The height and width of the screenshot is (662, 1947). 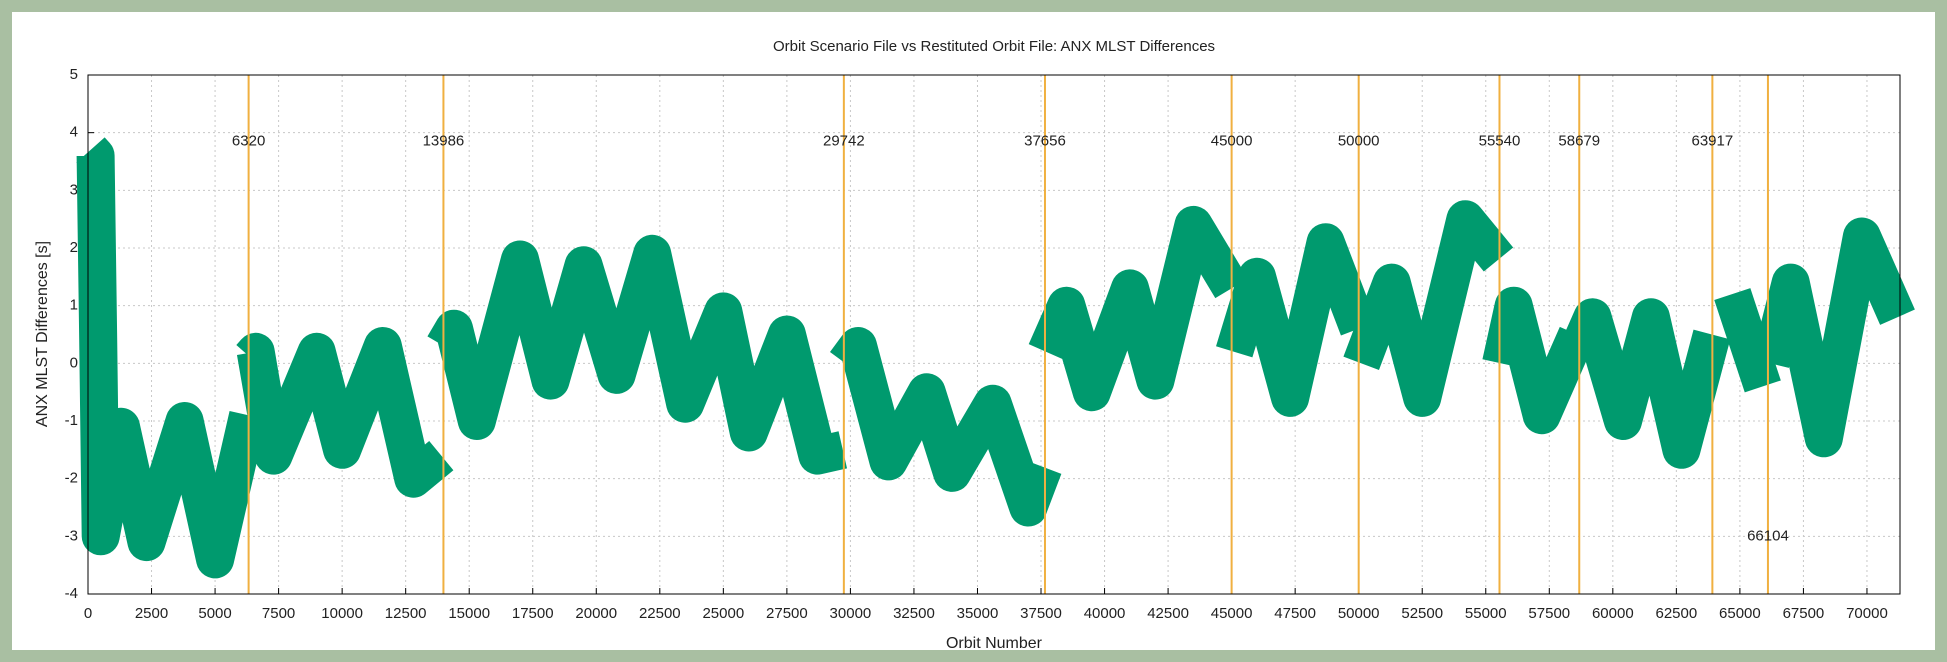 What do you see at coordinates (914, 613) in the screenshot?
I see `x-tick-label: 32500` at bounding box center [914, 613].